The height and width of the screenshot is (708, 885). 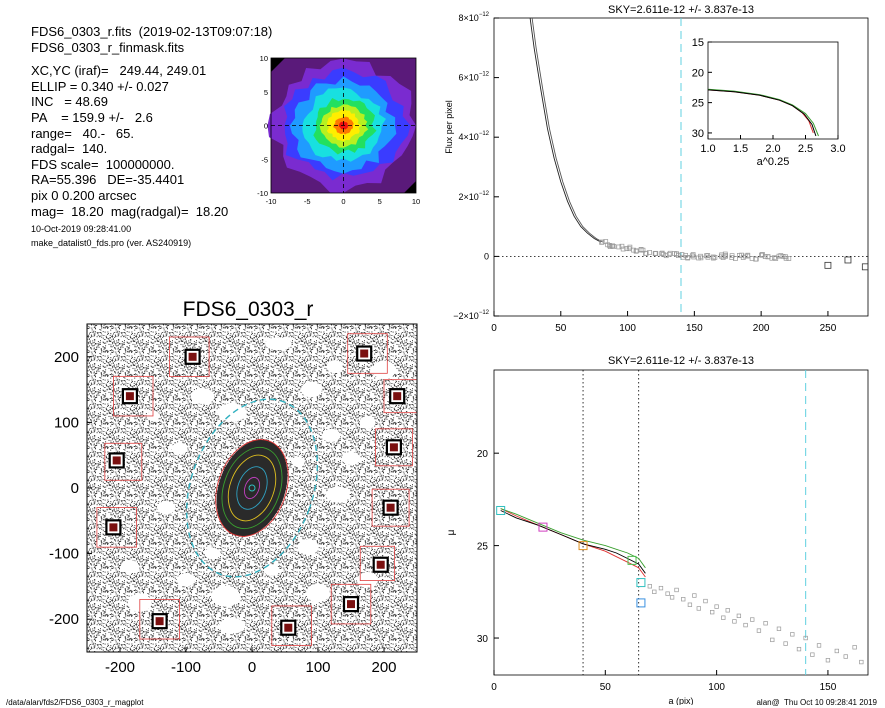 I want to click on thumbnail-heatmap, so click(x=342, y=125).